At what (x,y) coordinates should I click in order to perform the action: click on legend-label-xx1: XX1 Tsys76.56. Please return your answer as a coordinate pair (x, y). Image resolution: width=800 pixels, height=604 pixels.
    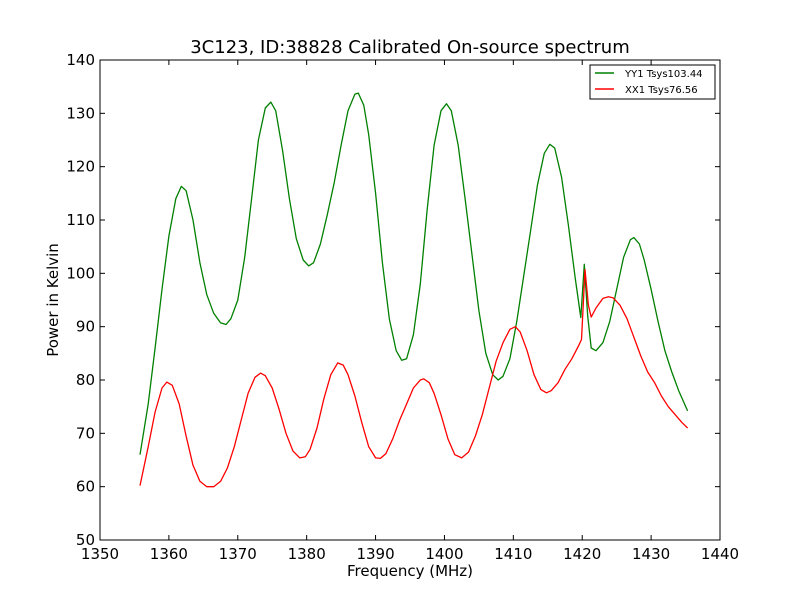
    Looking at the image, I should click on (661, 90).